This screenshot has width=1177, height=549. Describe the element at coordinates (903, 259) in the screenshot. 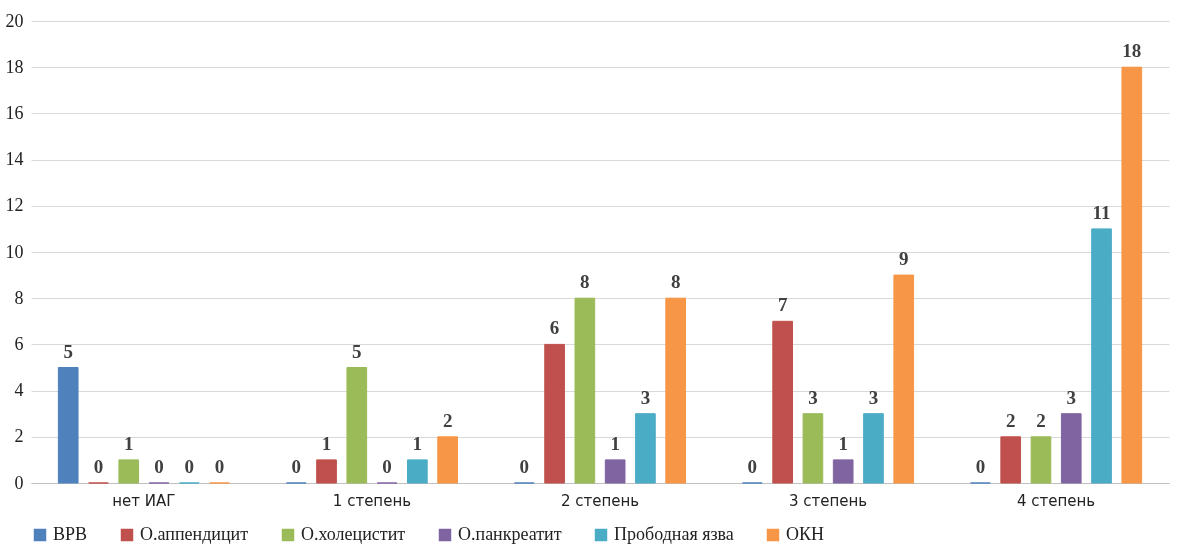

I see `data-label: 9` at that location.